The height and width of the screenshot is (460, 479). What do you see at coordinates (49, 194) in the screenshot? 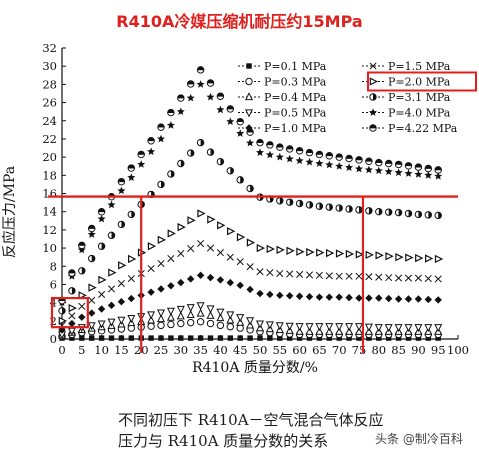
I see `y-tick-label: 16` at bounding box center [49, 194].